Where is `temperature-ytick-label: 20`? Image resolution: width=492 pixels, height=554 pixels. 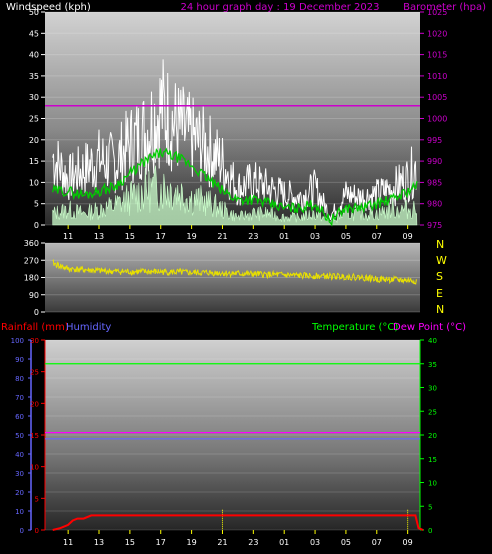 temperature-ytick-label: 20 is located at coordinates (432, 436).